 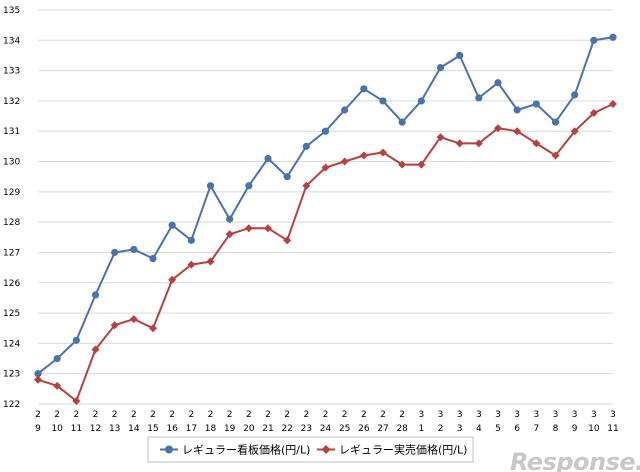 What do you see at coordinates (11, 284) in the screenshot?
I see `y-tick-label: 126` at bounding box center [11, 284].